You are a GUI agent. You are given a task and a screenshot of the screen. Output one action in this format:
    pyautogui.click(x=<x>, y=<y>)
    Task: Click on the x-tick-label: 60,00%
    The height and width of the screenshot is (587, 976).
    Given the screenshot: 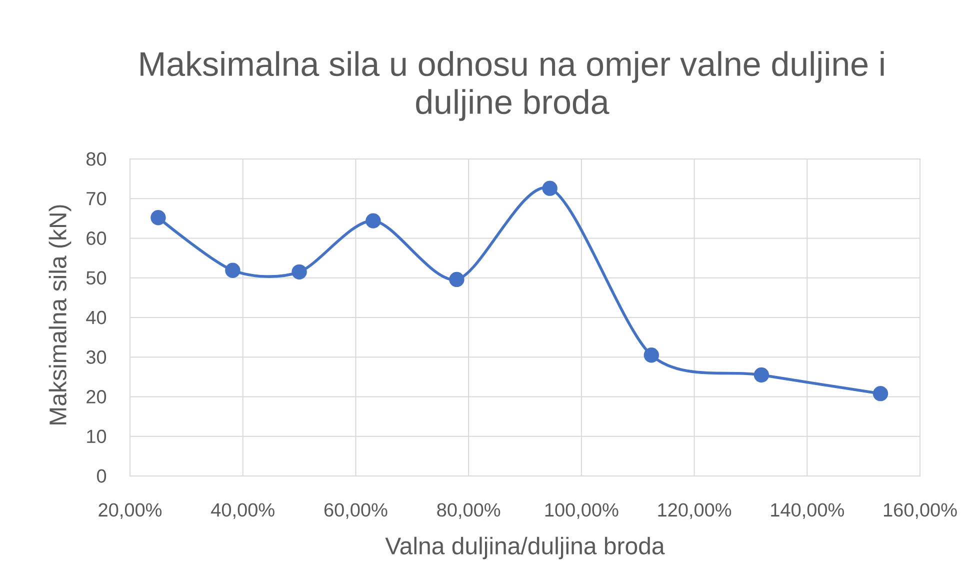 What is the action you would take?
    pyautogui.click(x=356, y=511)
    